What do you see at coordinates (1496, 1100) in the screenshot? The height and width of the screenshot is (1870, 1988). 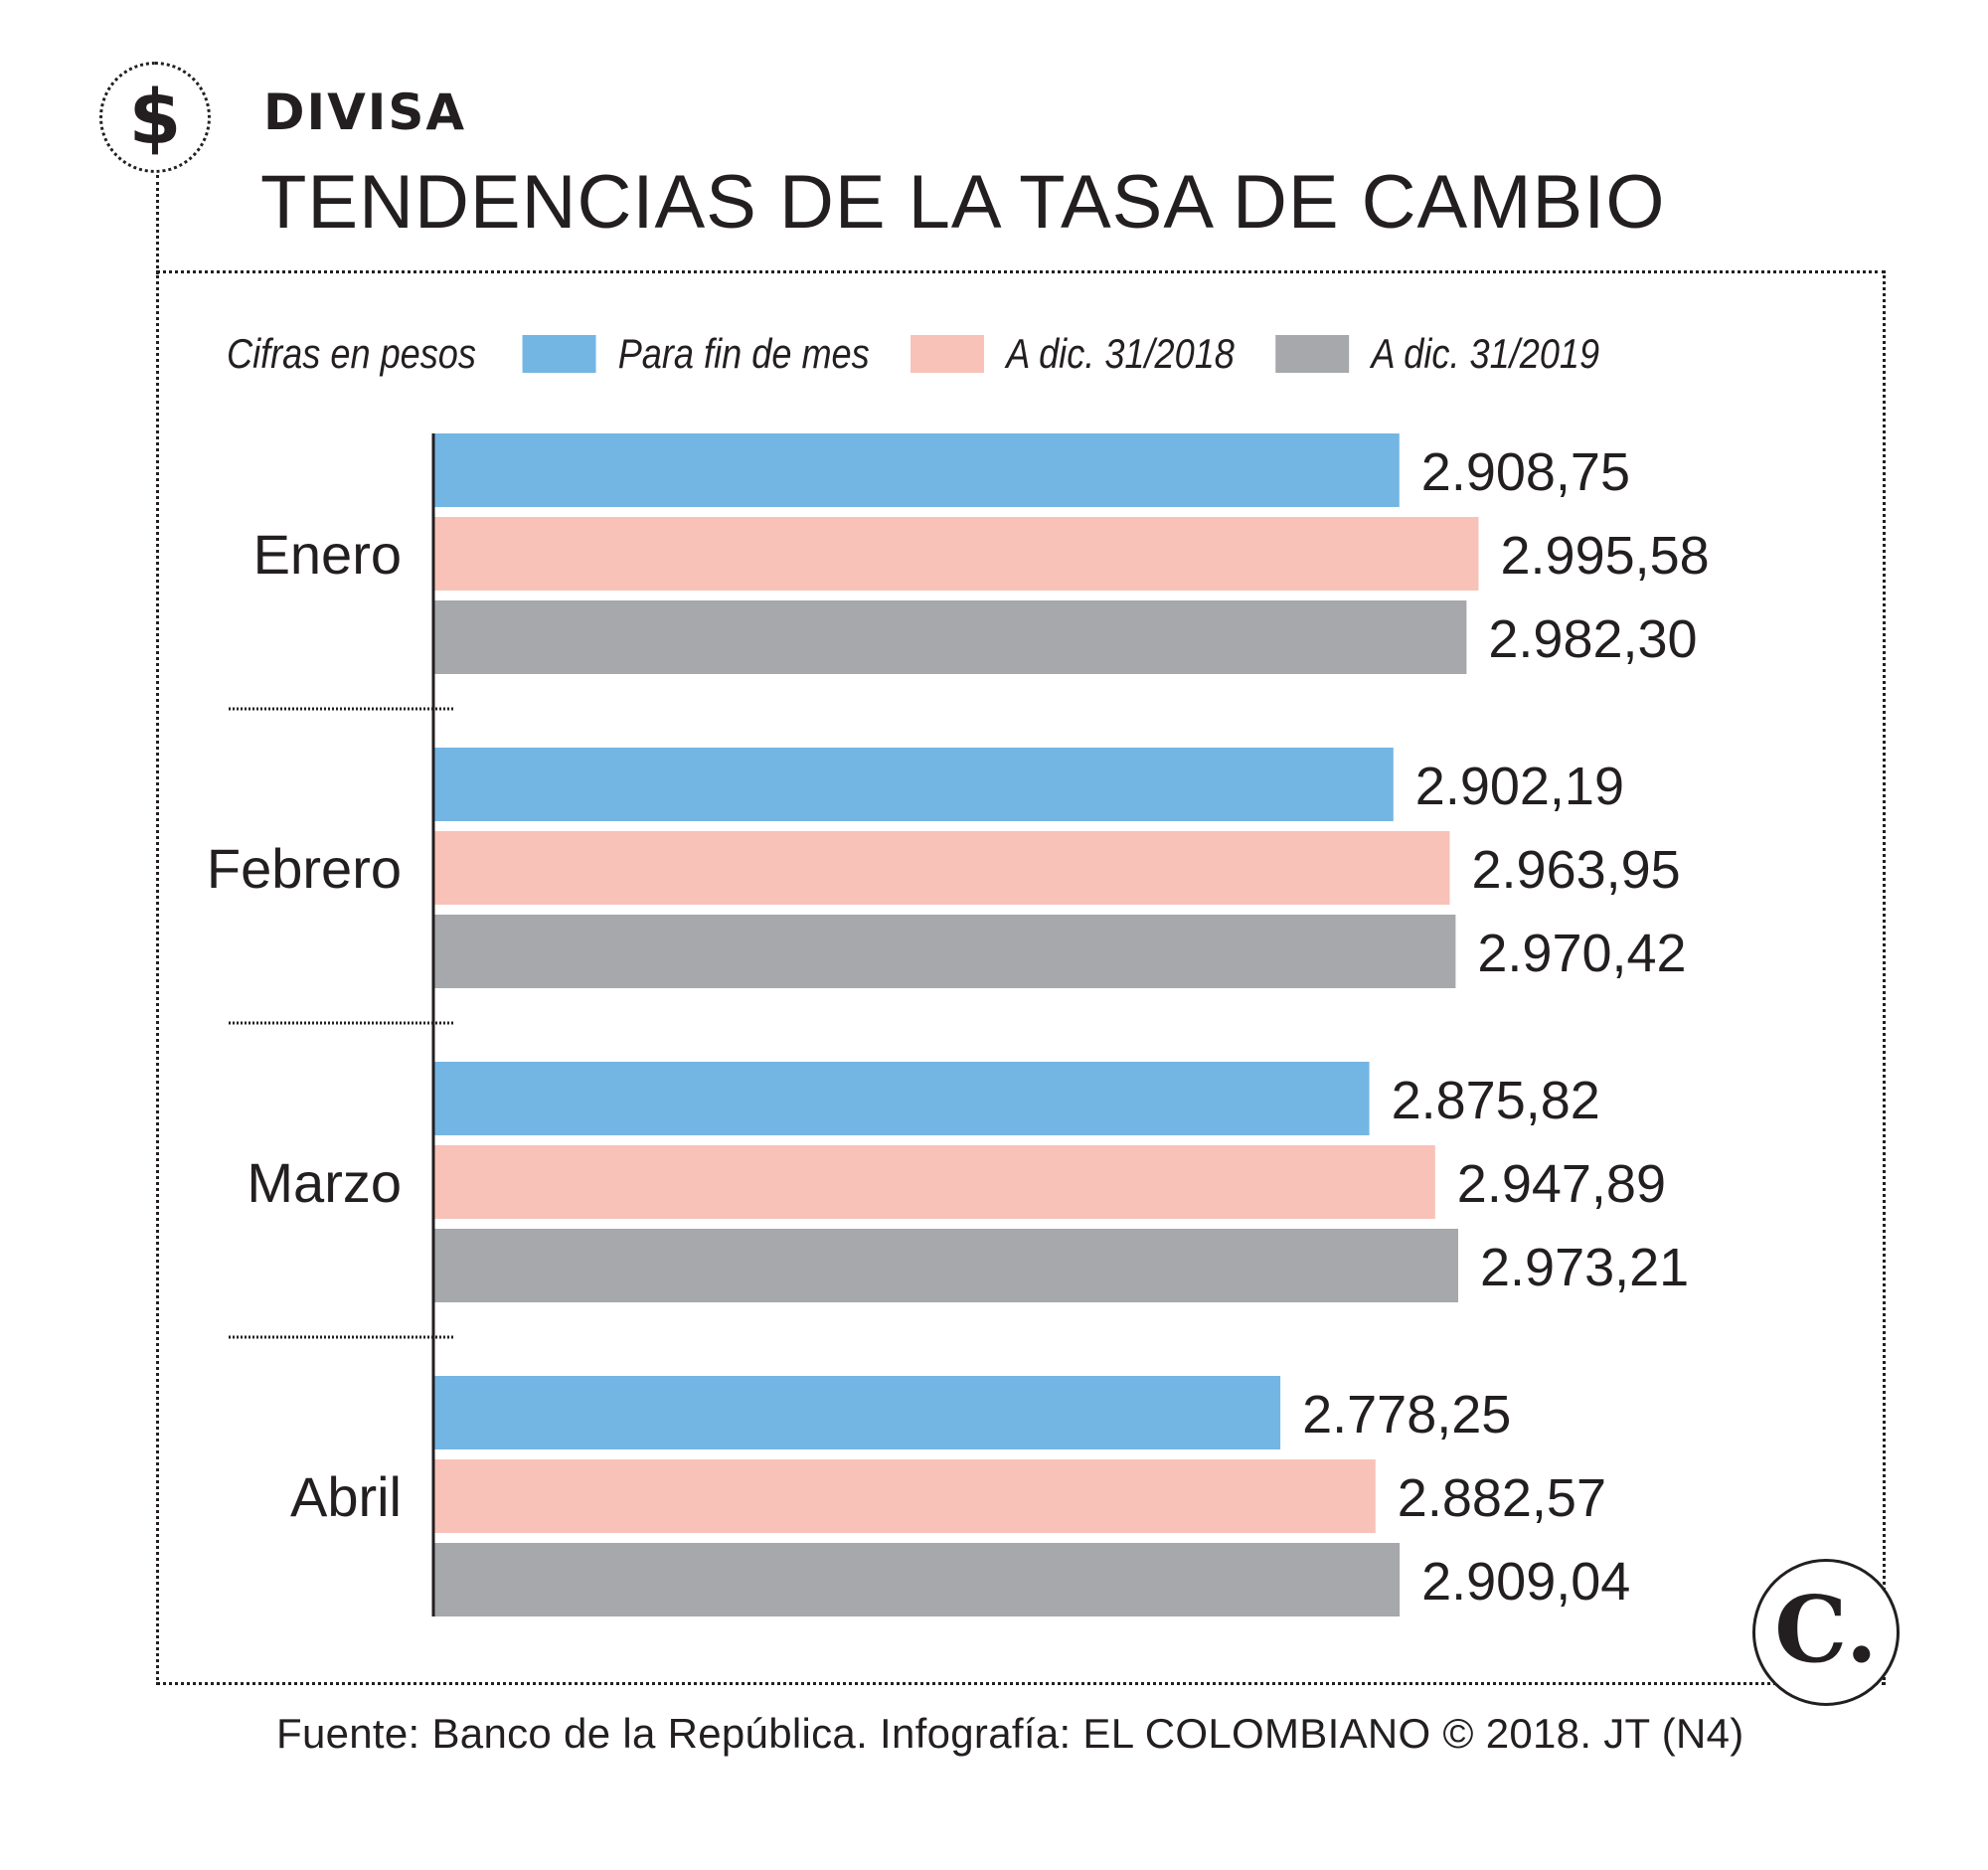 I see `value-label: 2.875,82` at bounding box center [1496, 1100].